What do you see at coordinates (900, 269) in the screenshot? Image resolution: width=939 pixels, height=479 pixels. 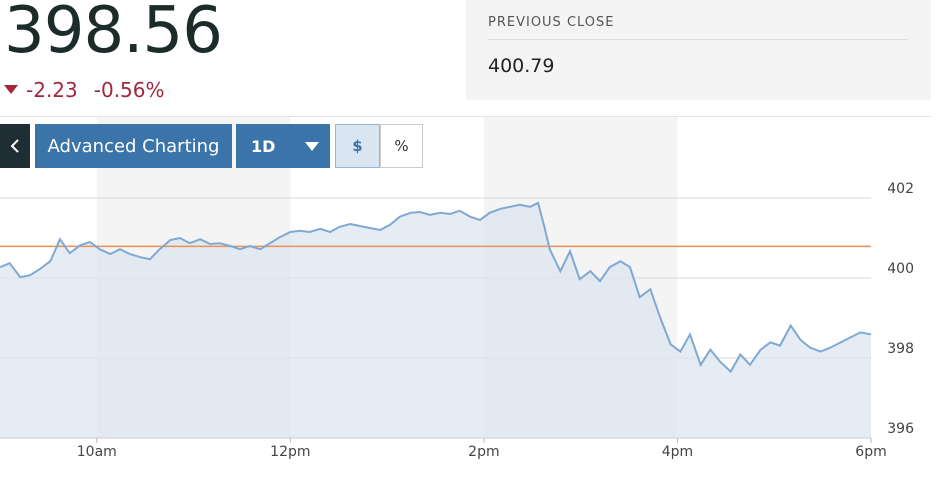 I see `y-tick-label: 400` at bounding box center [900, 269].